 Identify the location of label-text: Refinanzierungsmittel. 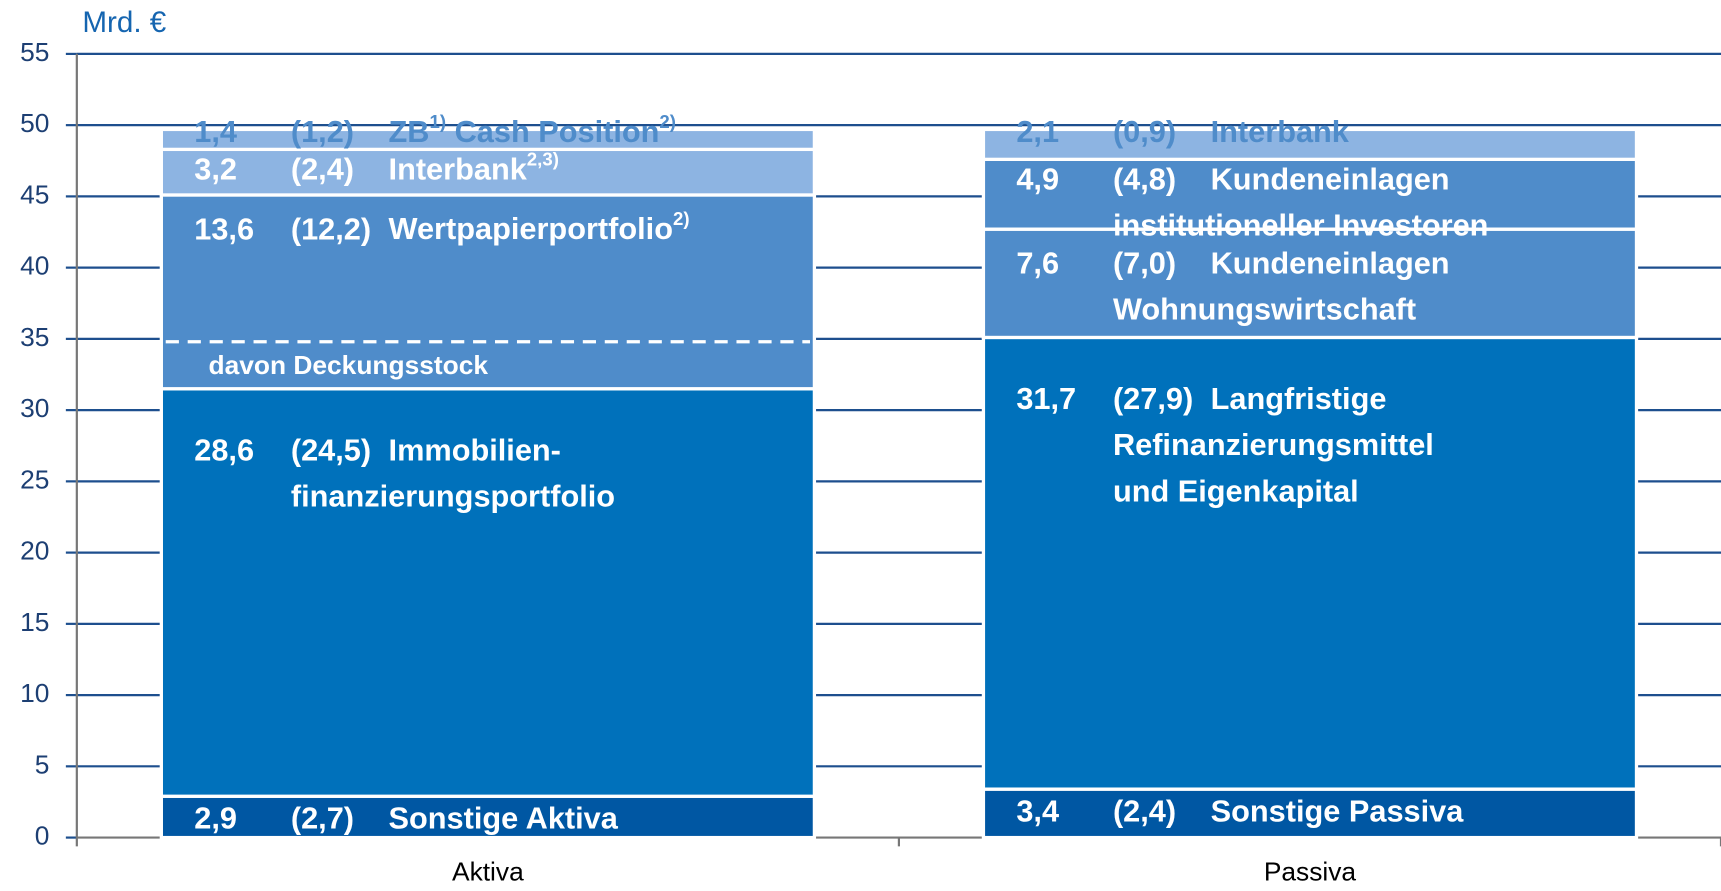
(1273, 444).